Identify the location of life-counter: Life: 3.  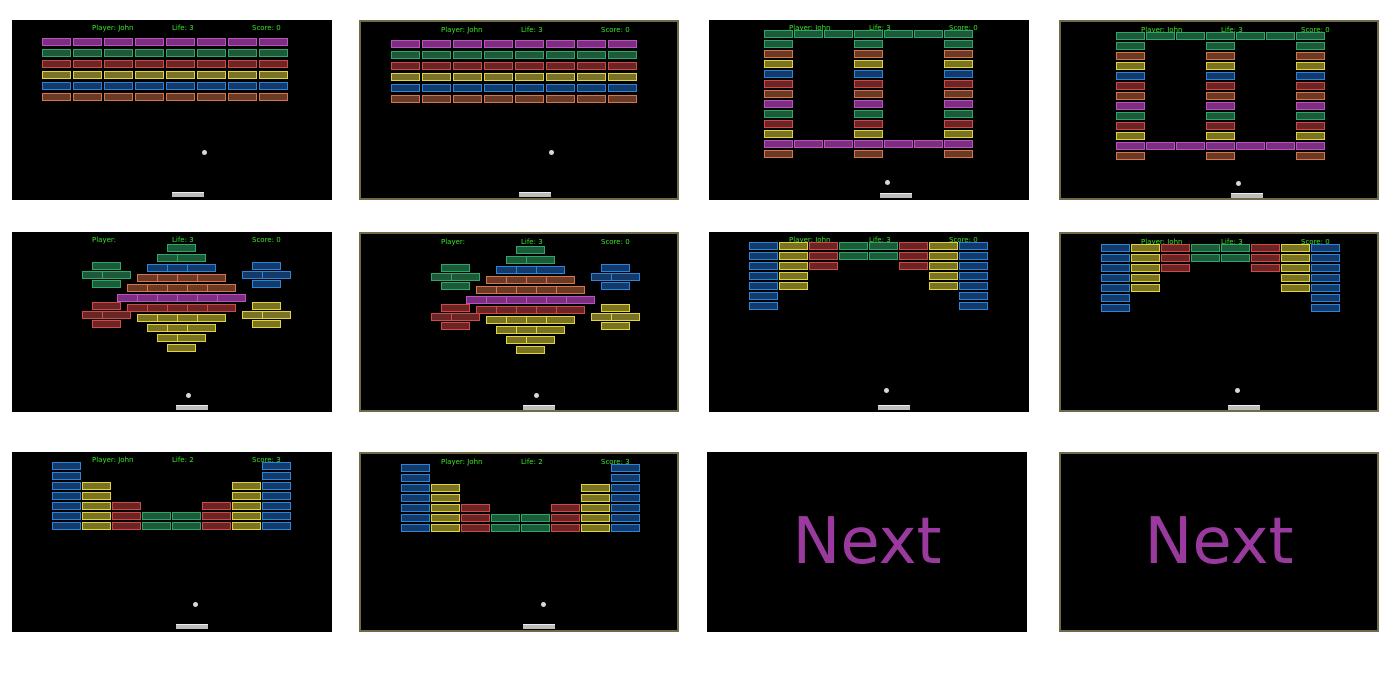
(1232, 242).